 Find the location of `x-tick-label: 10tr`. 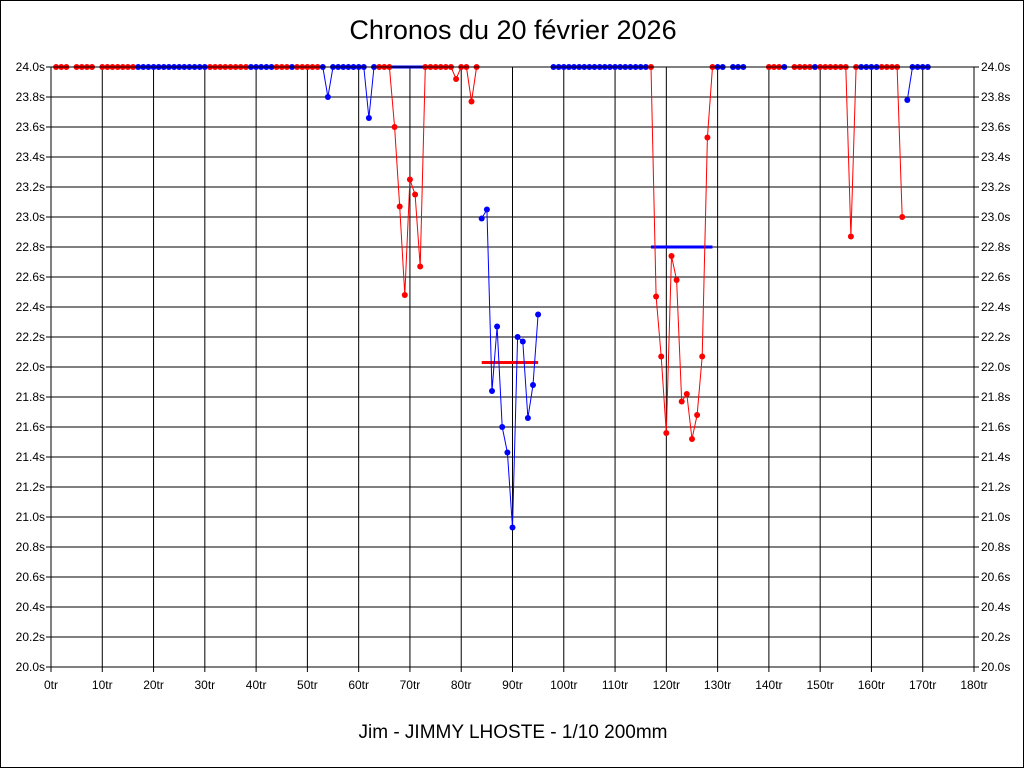

x-tick-label: 10tr is located at coordinates (102, 685).